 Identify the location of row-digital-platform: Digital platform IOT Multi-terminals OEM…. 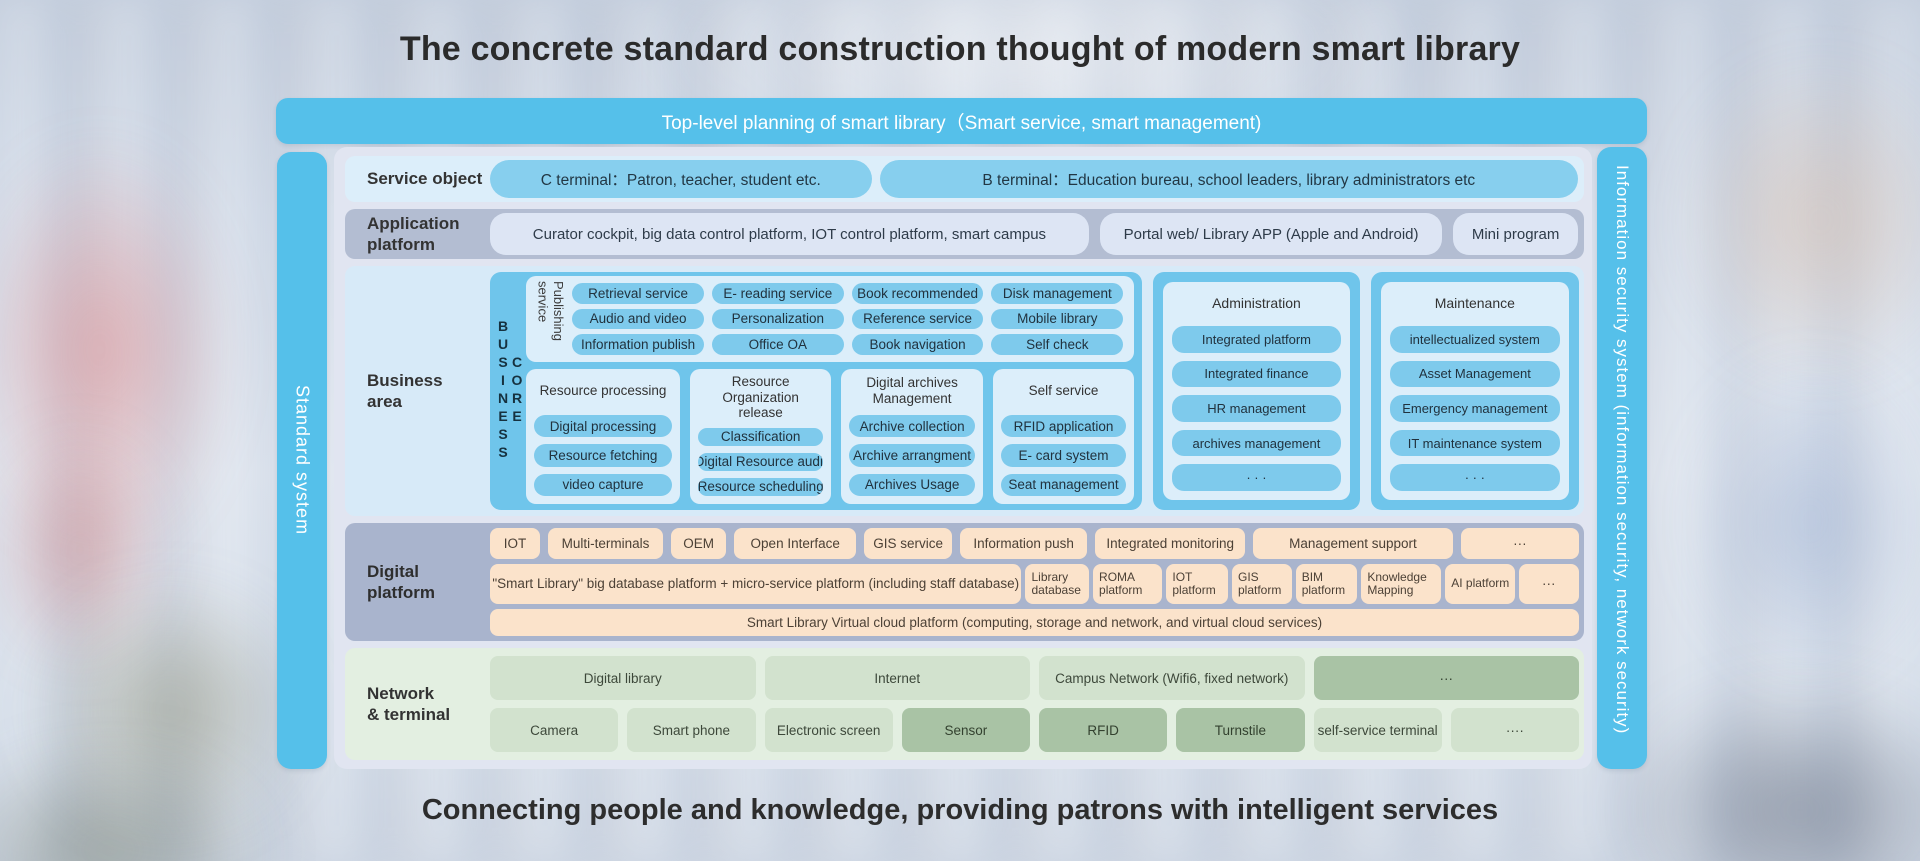
(964, 582).